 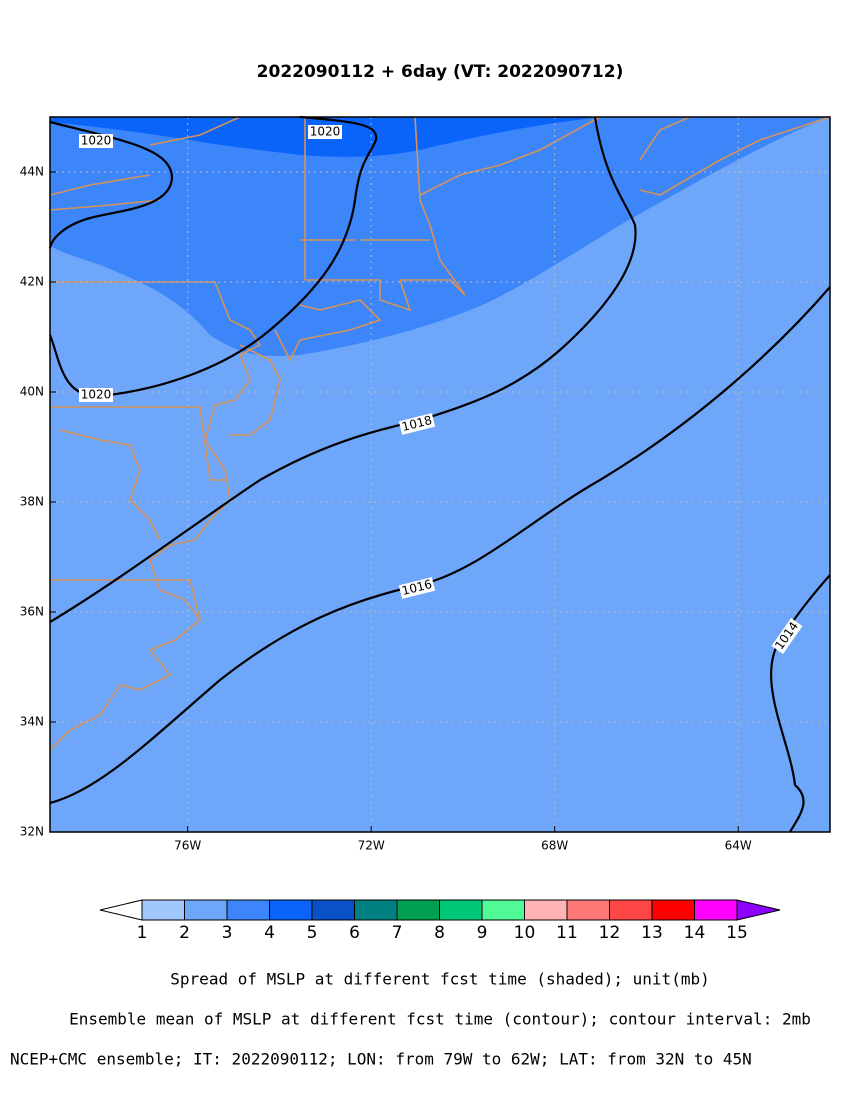 What do you see at coordinates (121, 910) in the screenshot?
I see `colorbar-under` at bounding box center [121, 910].